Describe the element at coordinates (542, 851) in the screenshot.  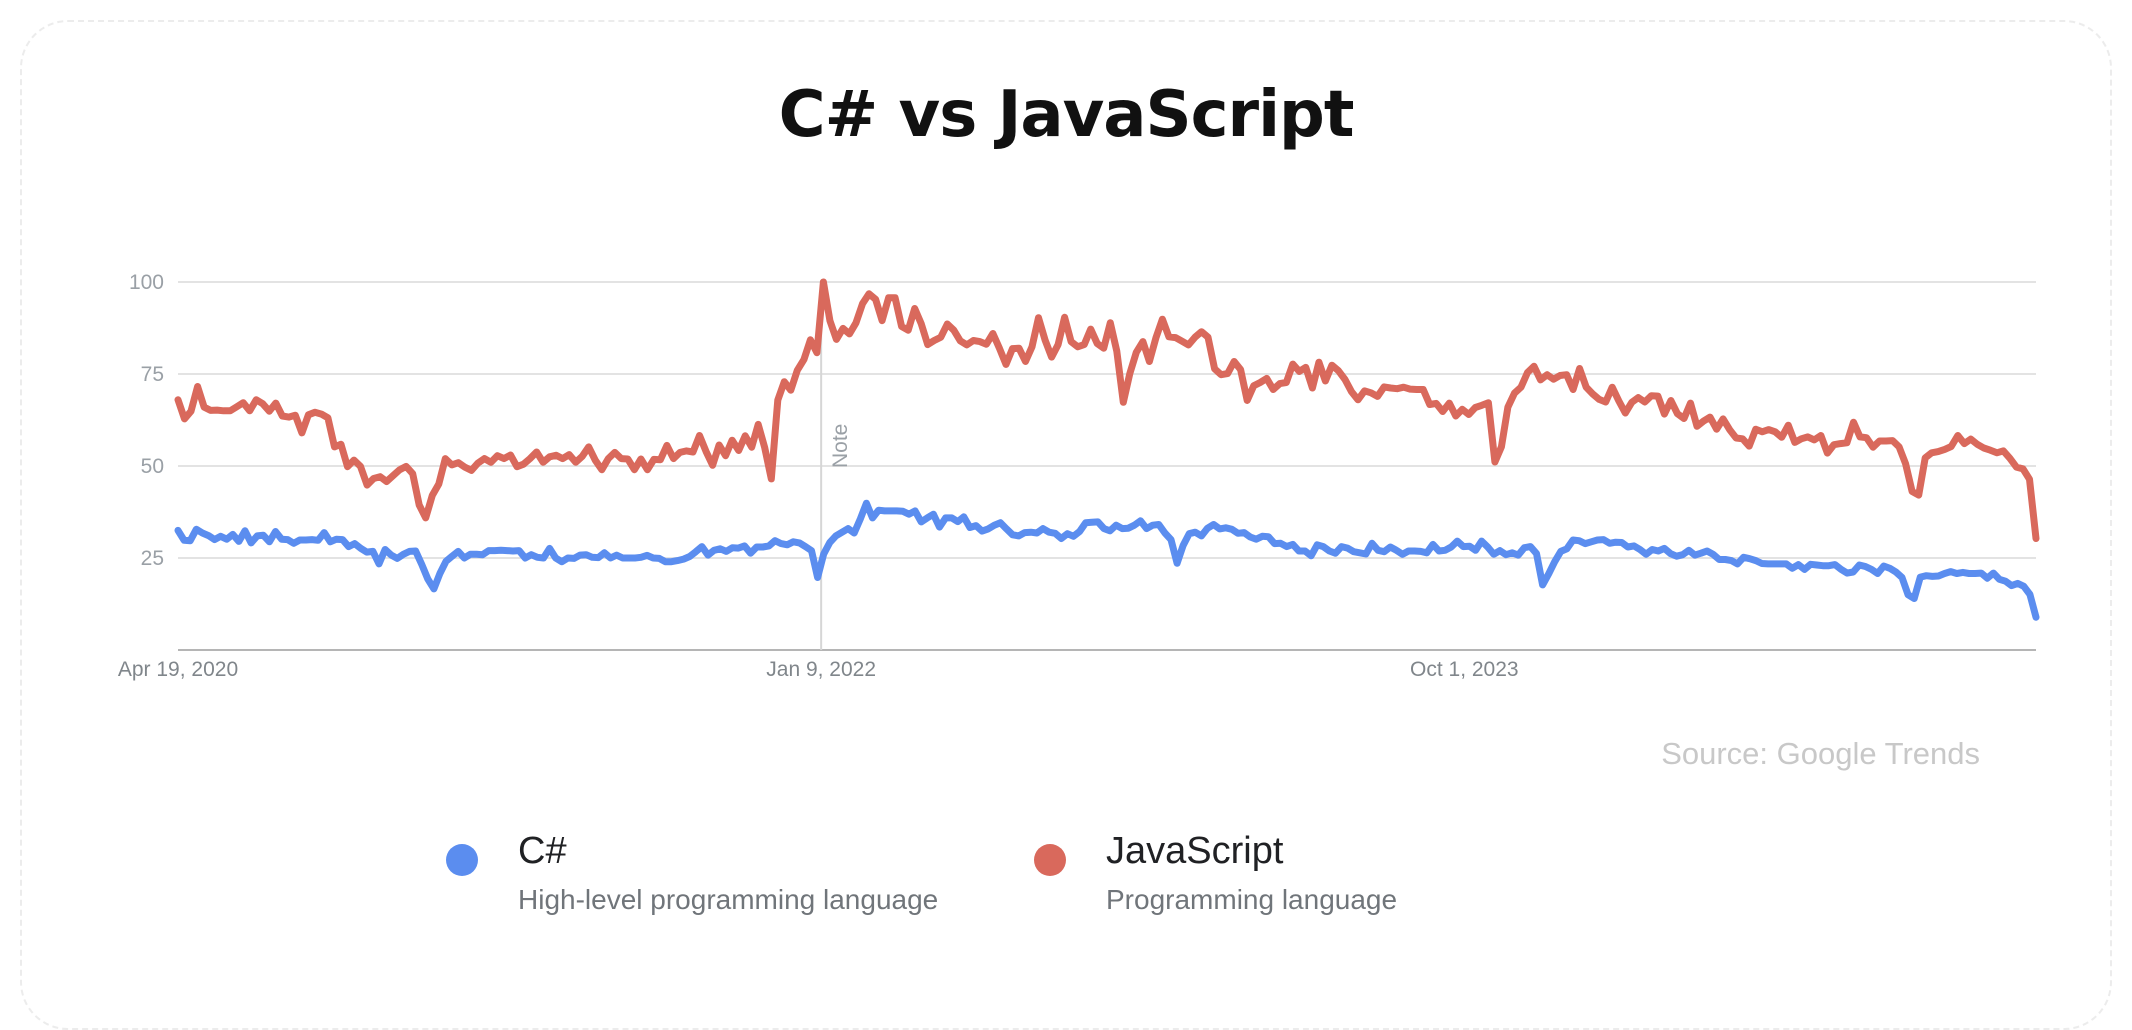
I see `legend-name-csharp: C#` at that location.